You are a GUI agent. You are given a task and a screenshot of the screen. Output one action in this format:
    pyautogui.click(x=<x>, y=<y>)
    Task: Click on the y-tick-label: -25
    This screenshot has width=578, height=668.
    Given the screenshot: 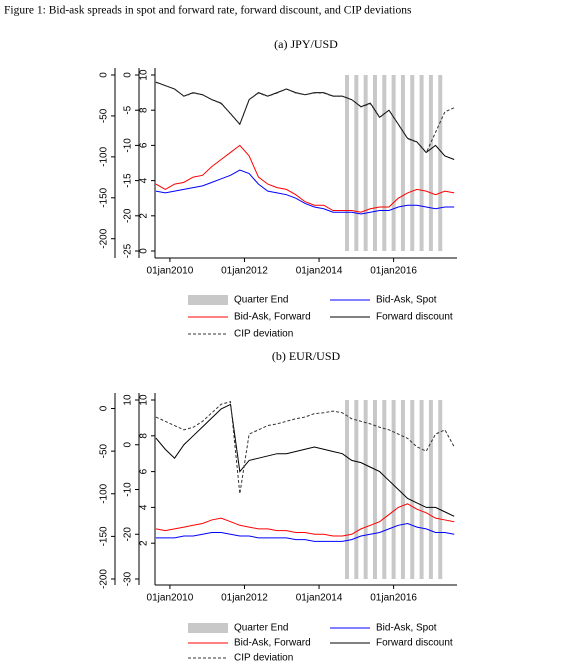 What is the action you would take?
    pyautogui.click(x=128, y=250)
    